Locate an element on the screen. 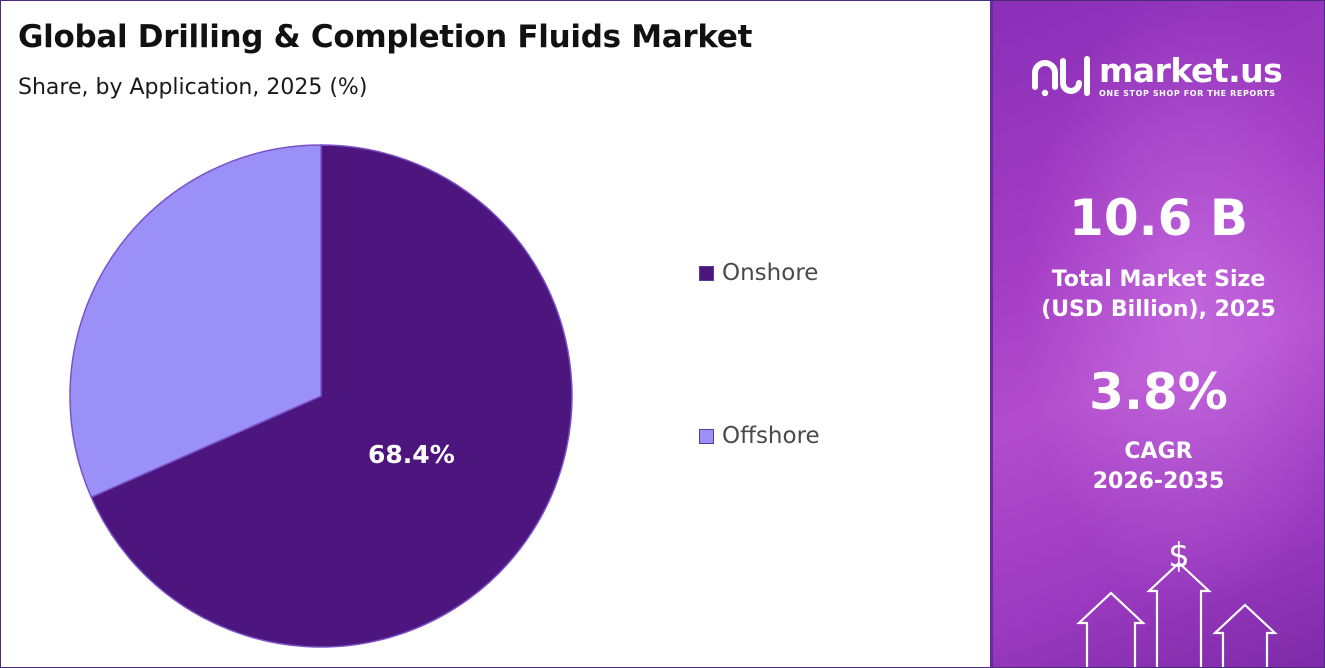 This screenshot has height=668, width=1325. cagr-value: 3.8% is located at coordinates (1158, 392).